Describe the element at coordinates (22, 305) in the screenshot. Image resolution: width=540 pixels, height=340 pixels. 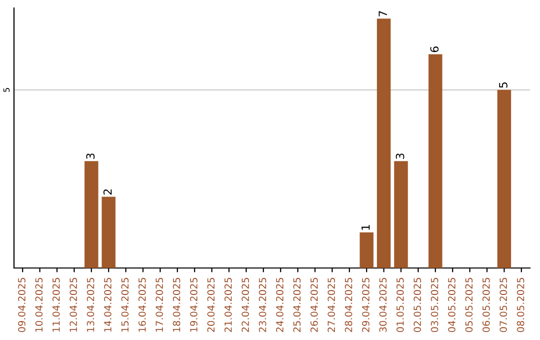
I see `x-tick-label: 09.04.2025` at that location.